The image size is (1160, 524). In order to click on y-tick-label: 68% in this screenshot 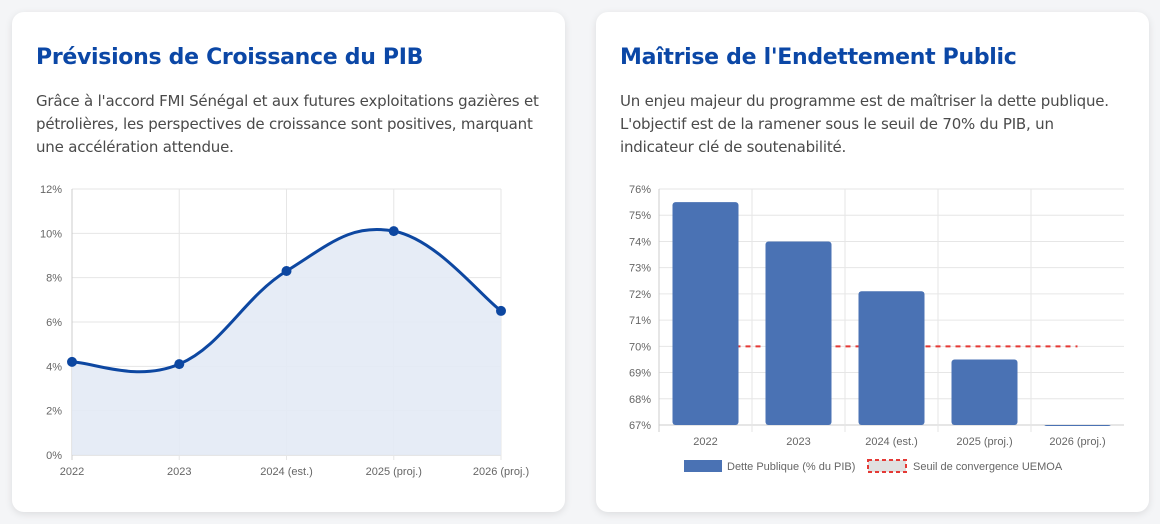, I will do `click(640, 400)`.